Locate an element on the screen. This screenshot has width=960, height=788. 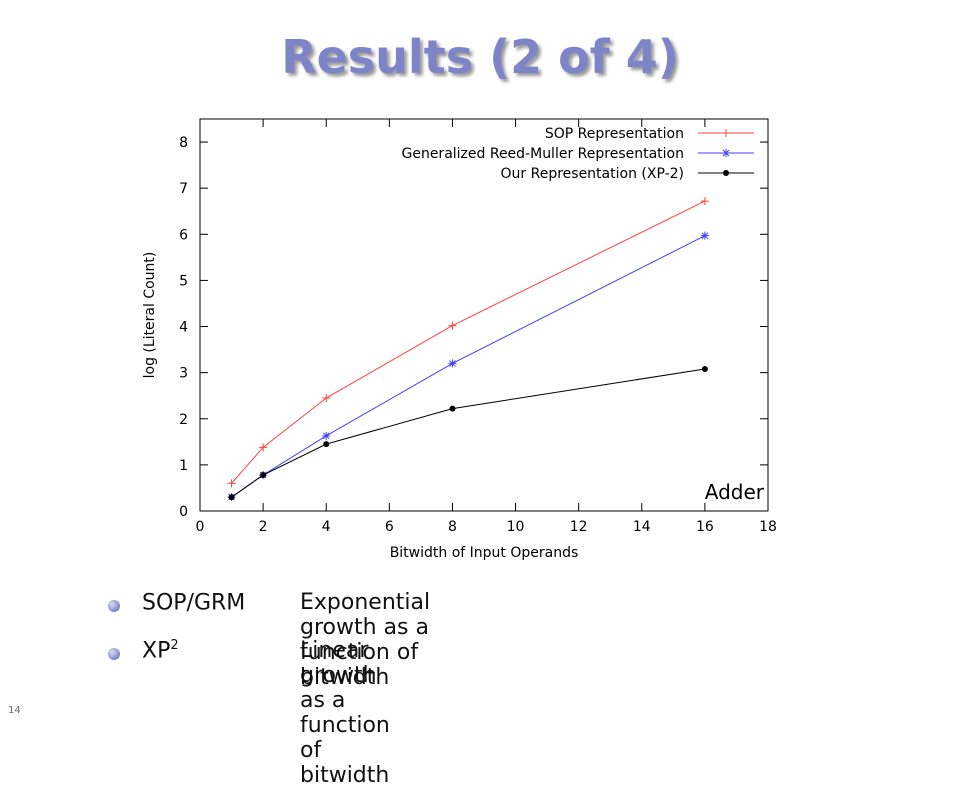
x-tick-label: 12 is located at coordinates (579, 527).